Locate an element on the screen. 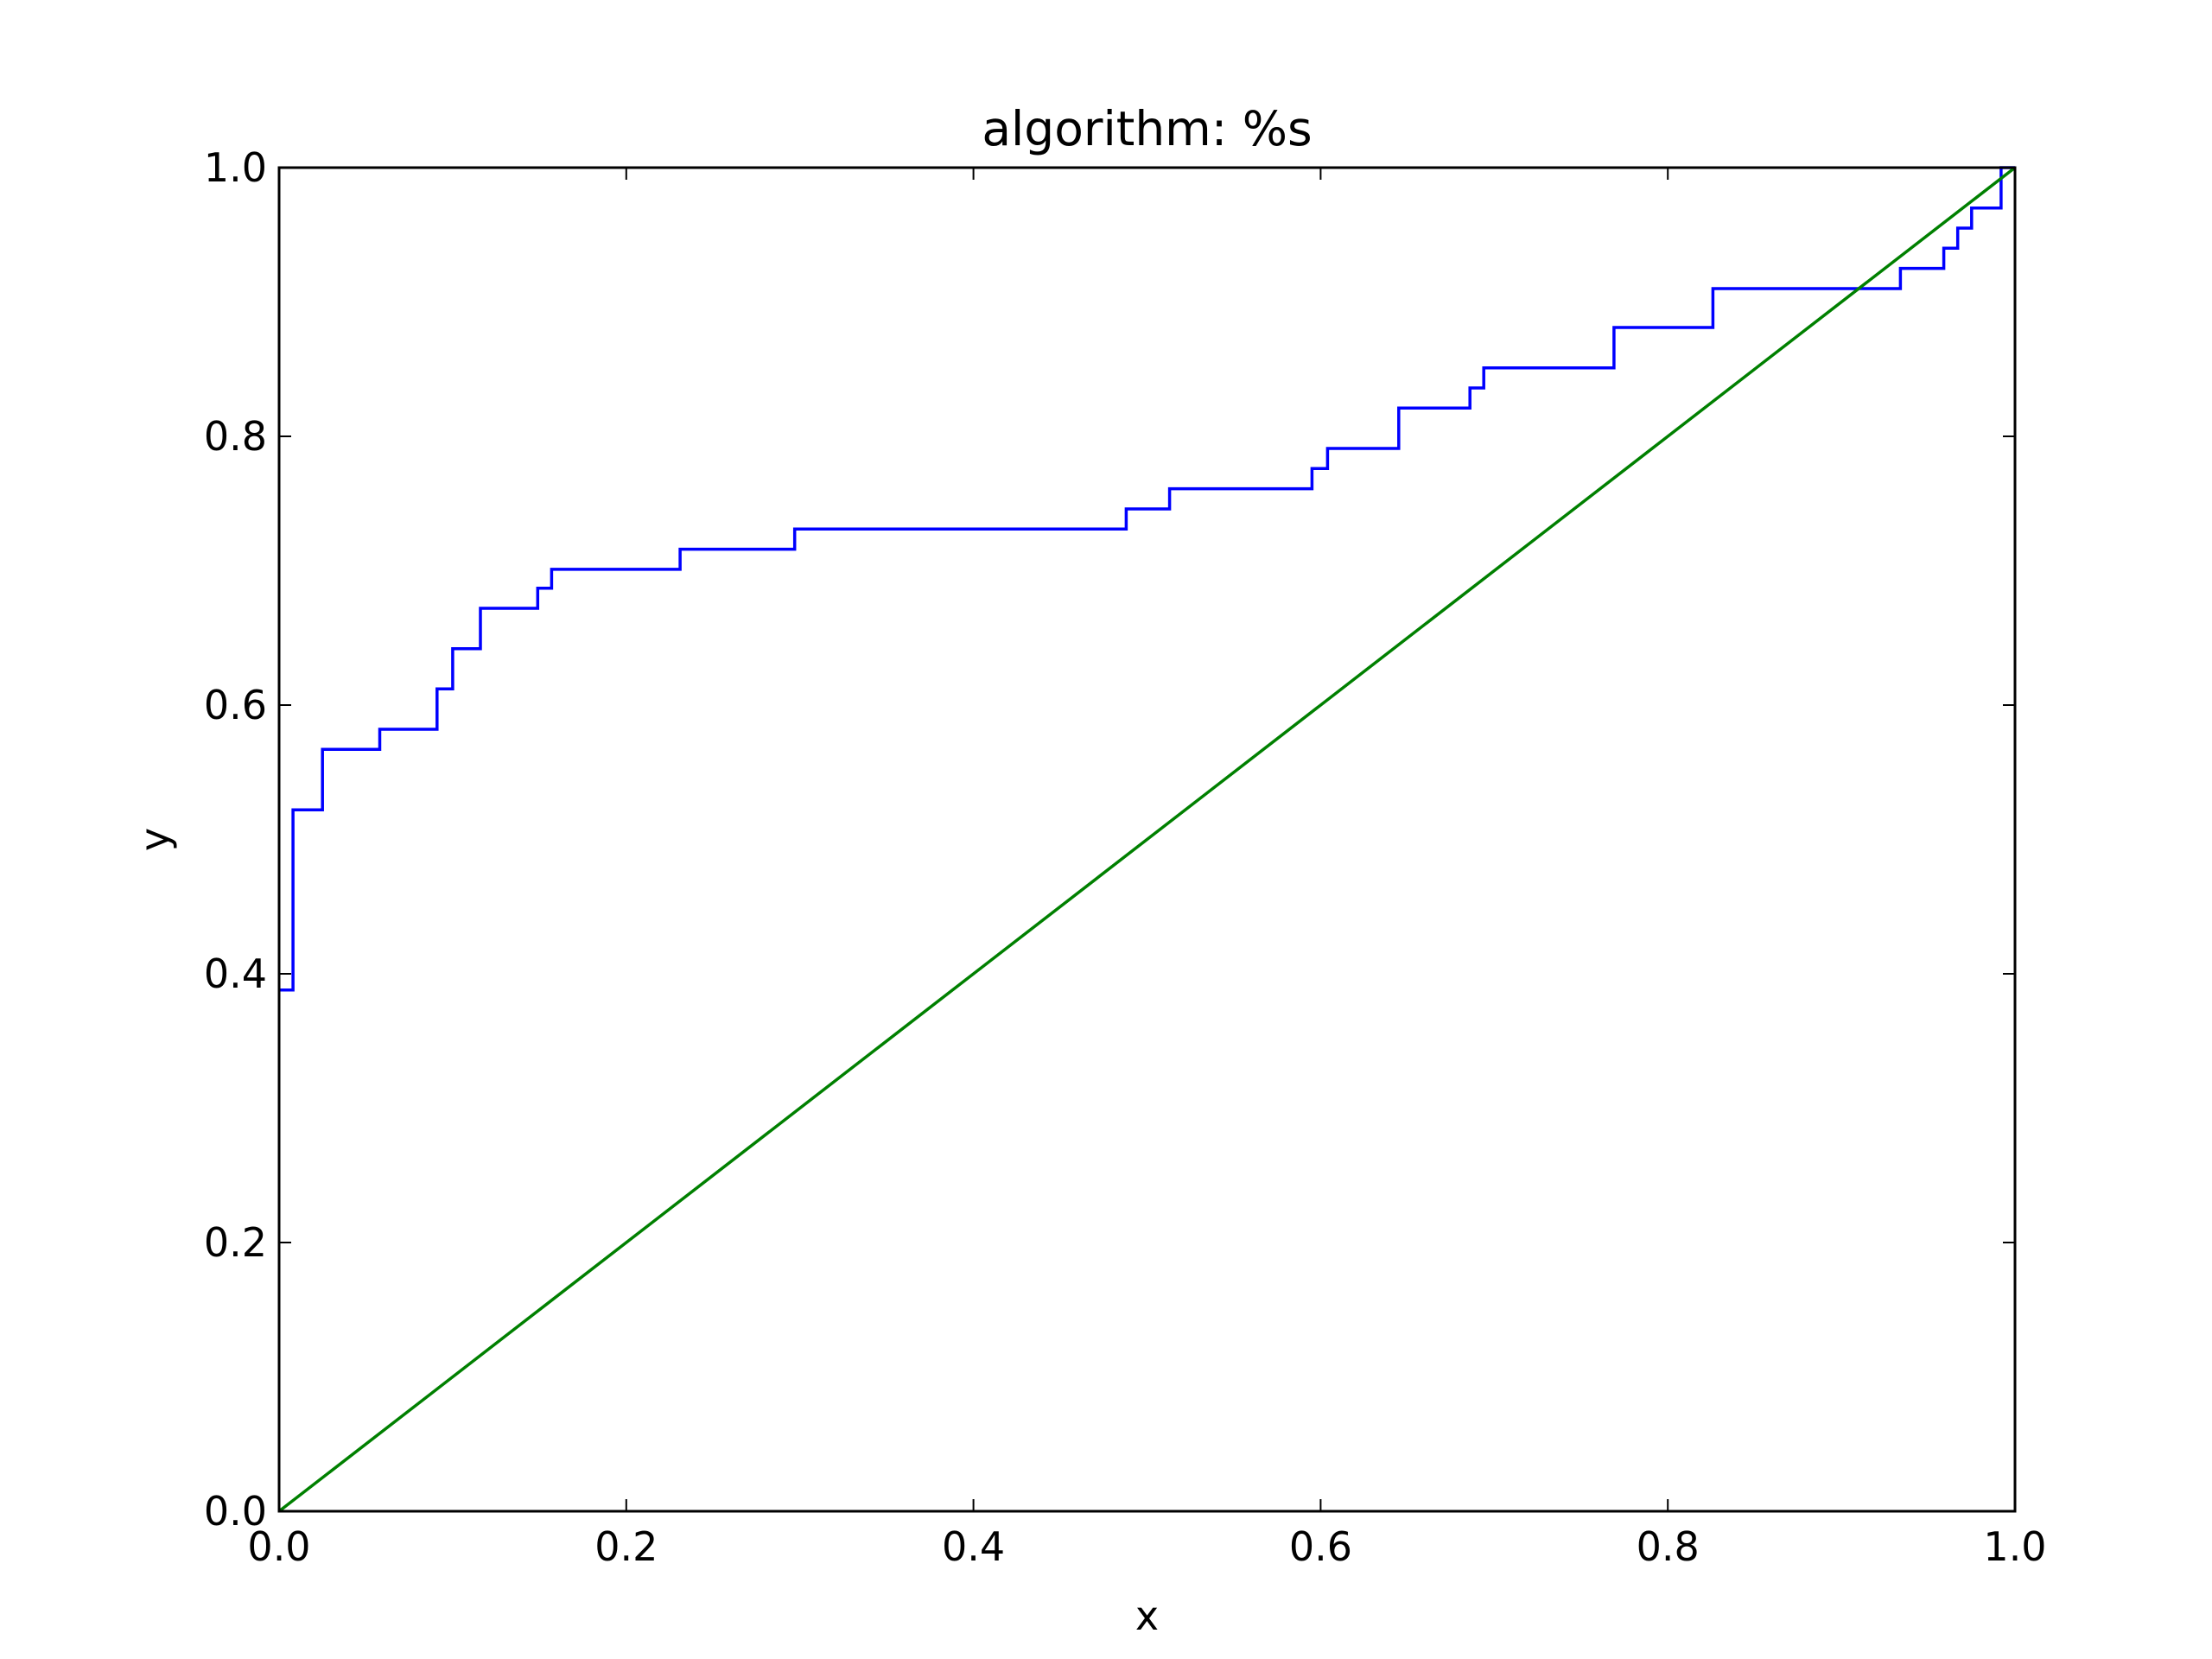 Image resolution: width=2212 pixels, height=1659 pixels. y-tick-label: 0.0 is located at coordinates (235, 1511).